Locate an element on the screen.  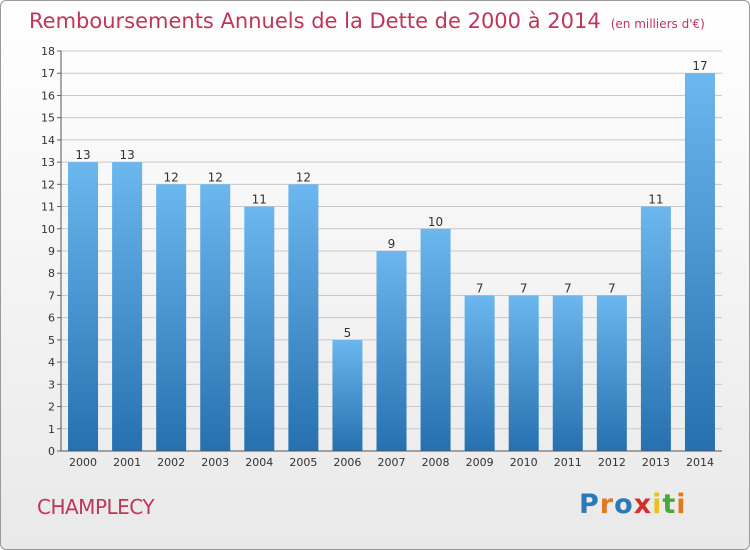
y-tick-label: 17 is located at coordinates (48, 73).